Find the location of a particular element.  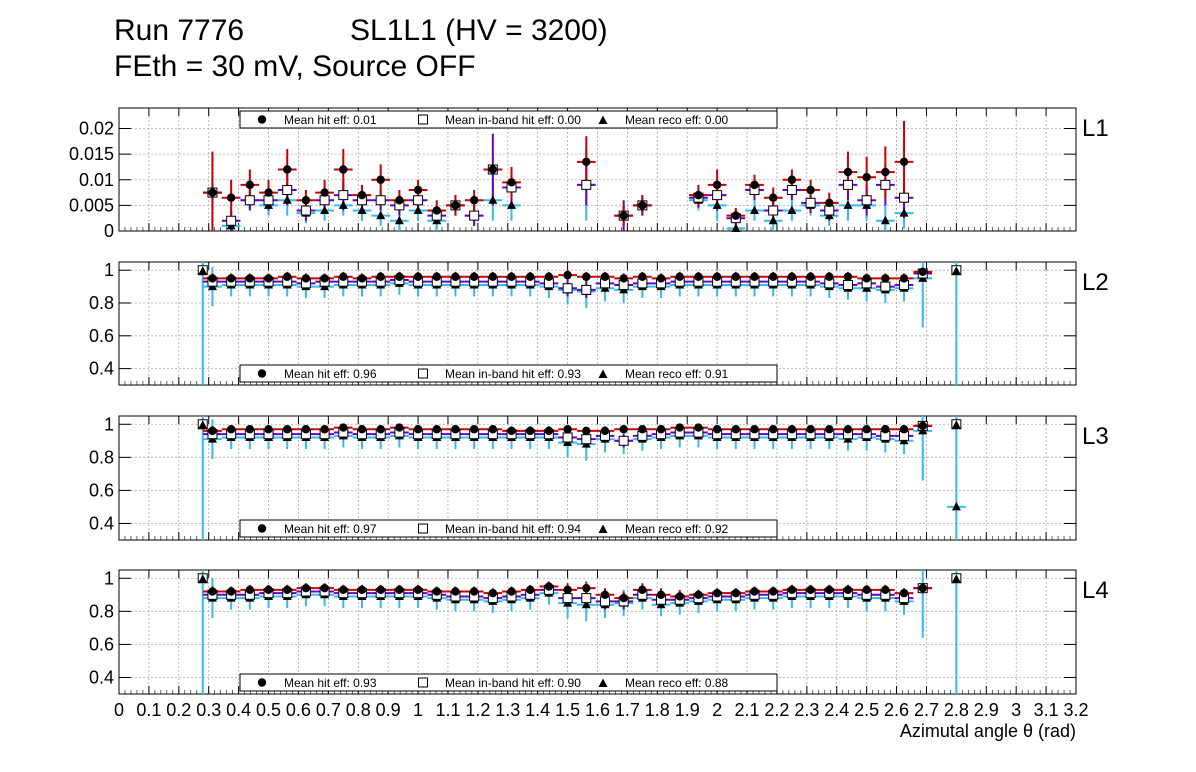

x-tick-label: 1.2 is located at coordinates (477, 710).